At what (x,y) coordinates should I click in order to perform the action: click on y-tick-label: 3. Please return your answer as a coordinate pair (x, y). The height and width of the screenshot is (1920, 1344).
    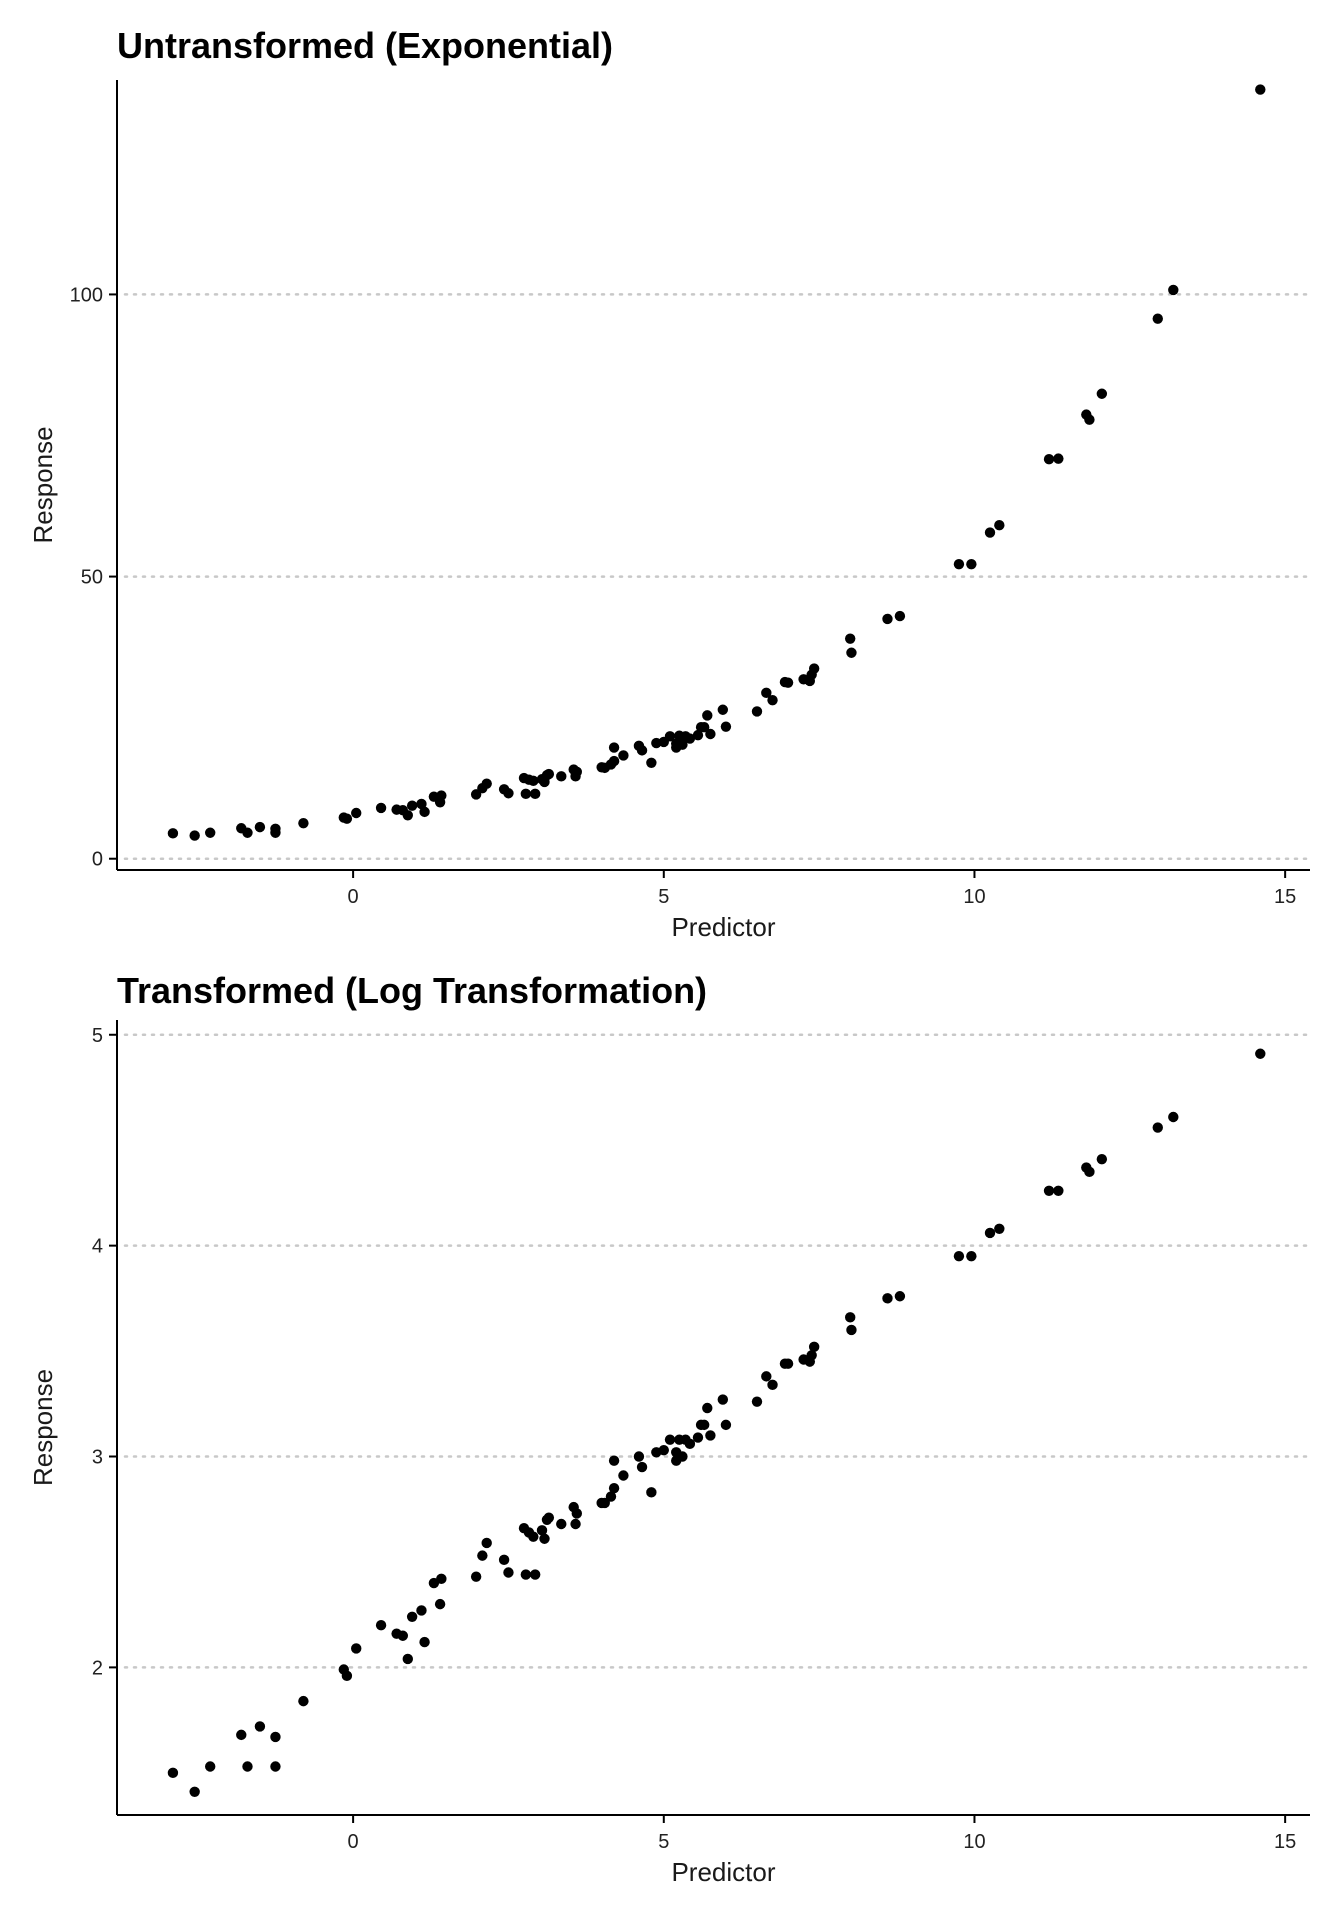
    Looking at the image, I should click on (97, 1458).